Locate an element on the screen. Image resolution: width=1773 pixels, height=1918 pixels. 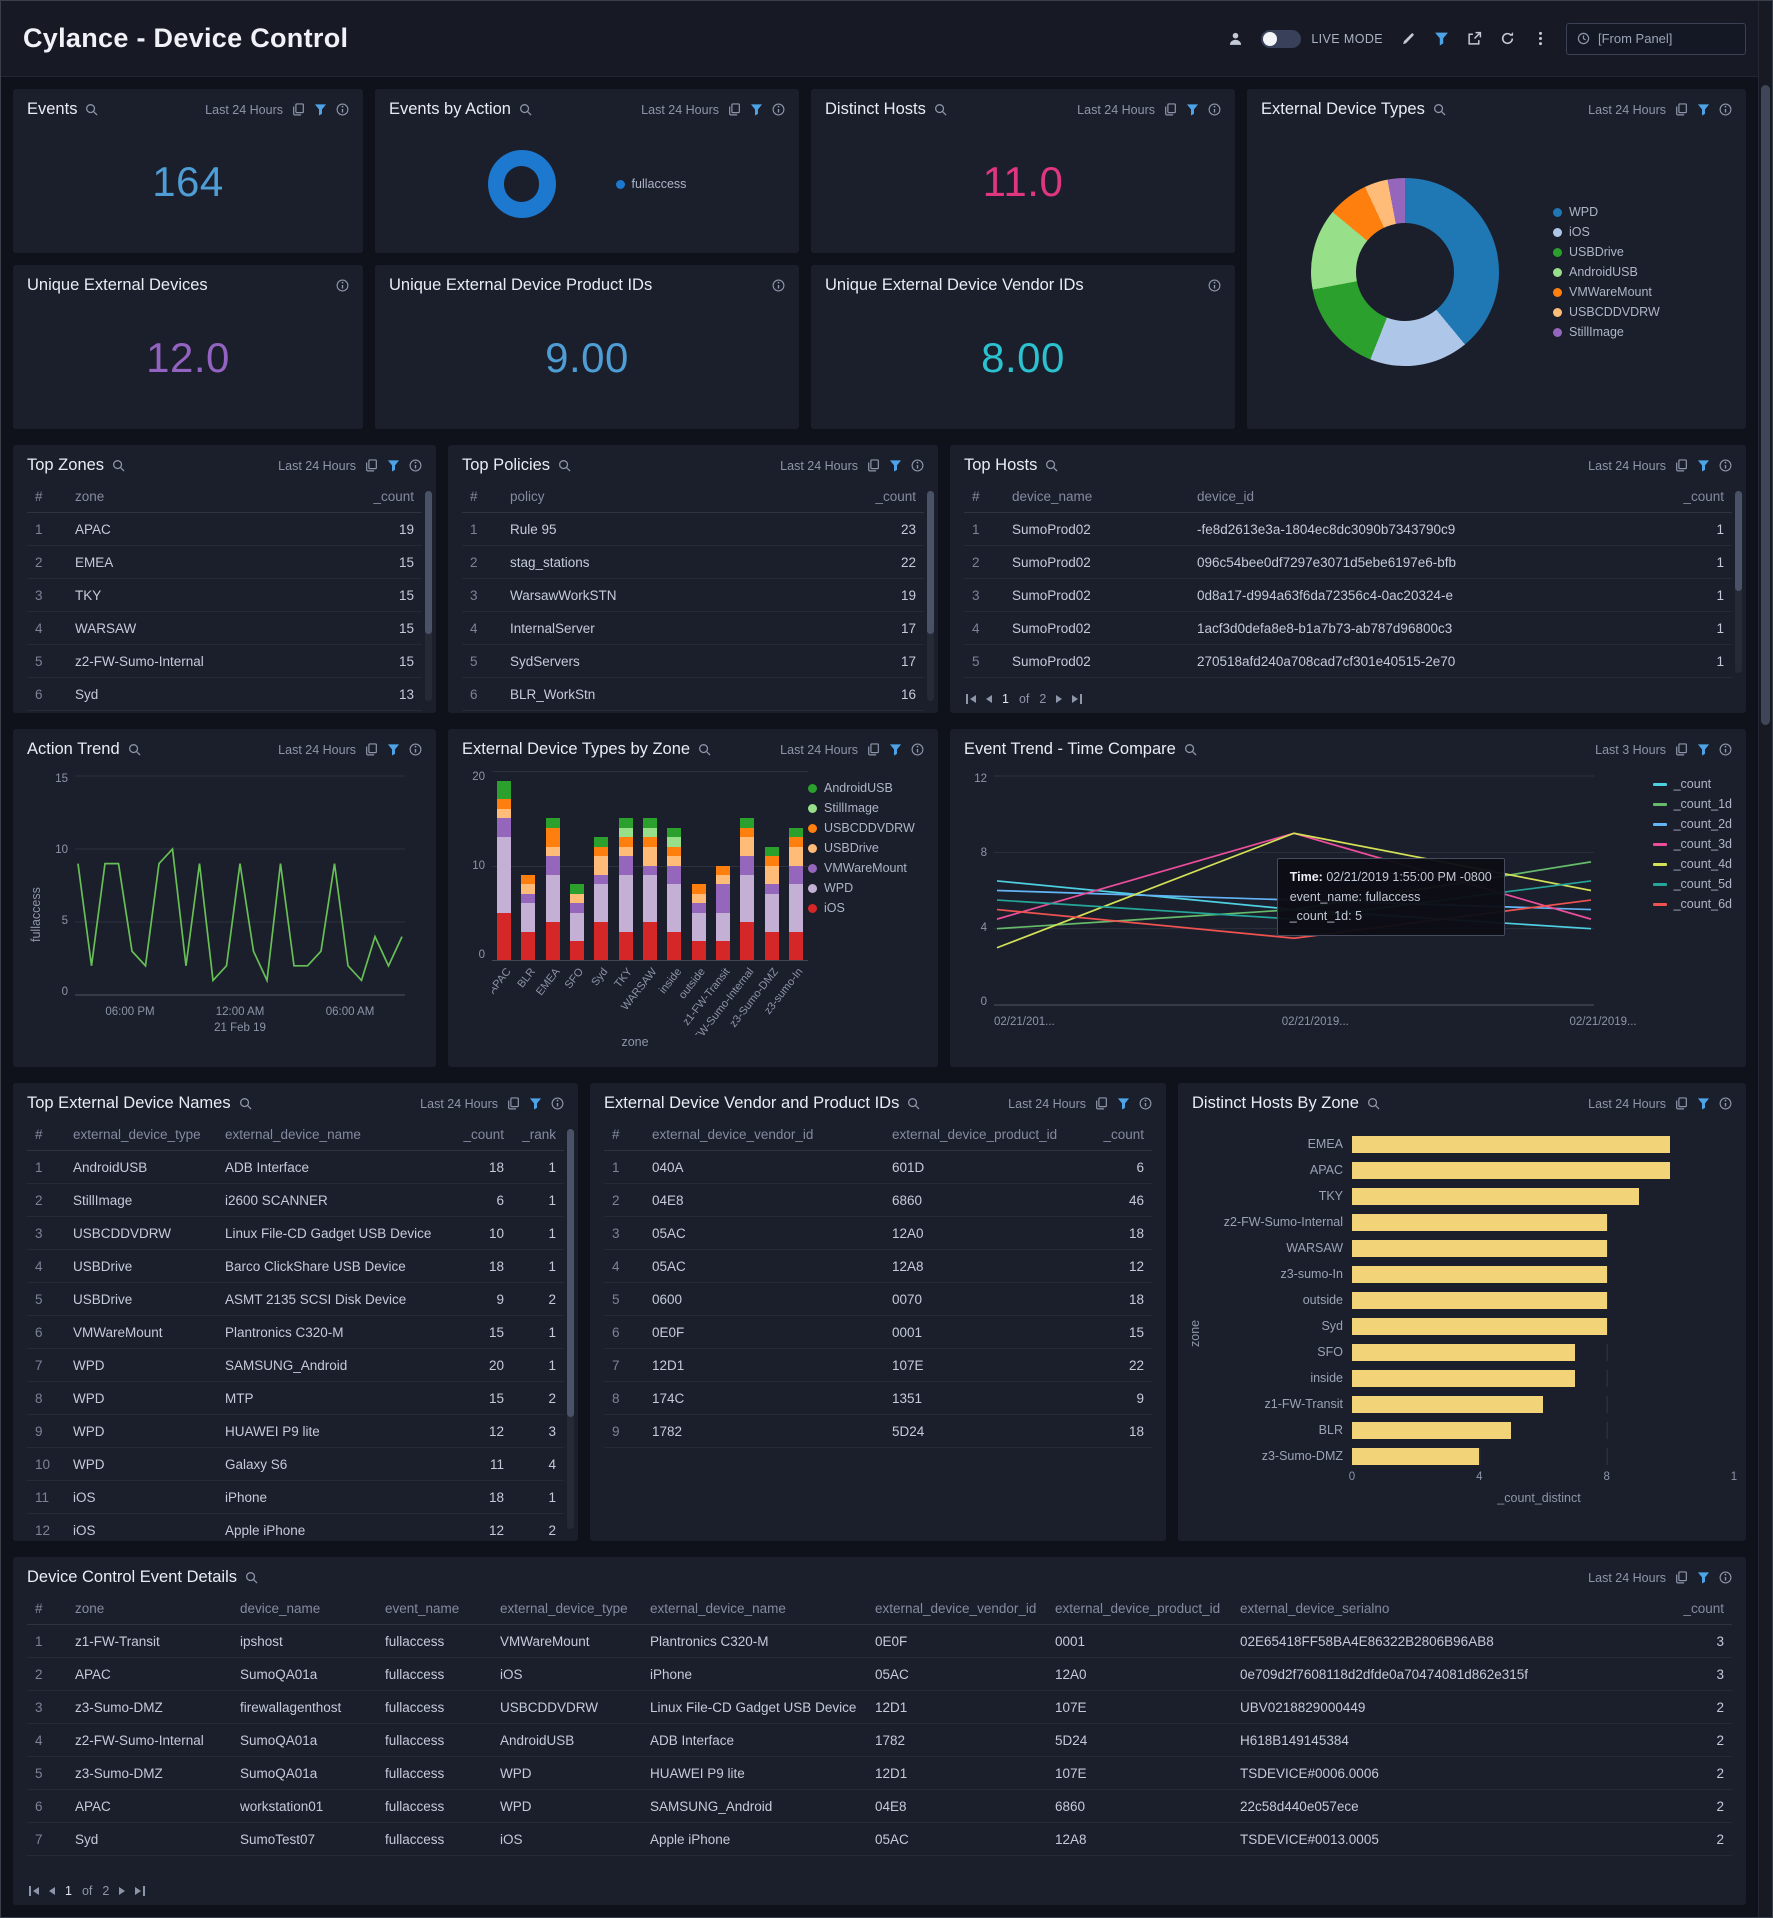
scrollbar-thumb is located at coordinates (1765, 405).